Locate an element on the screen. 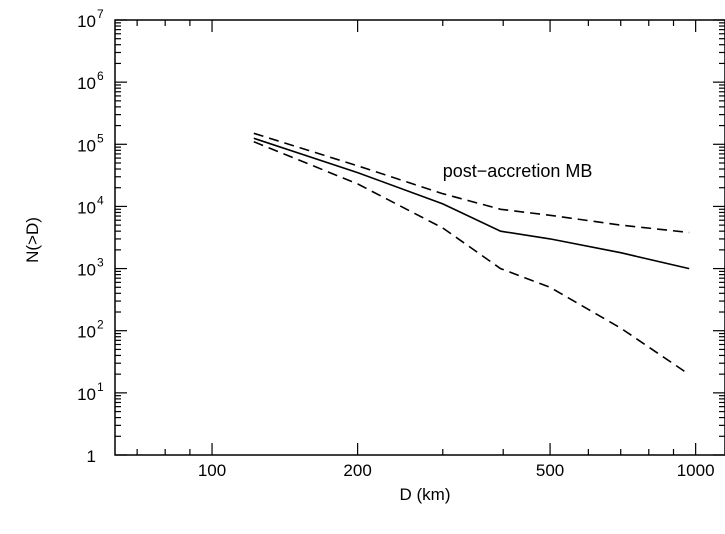 The height and width of the screenshot is (534, 725). y-tick-exponent: 4 is located at coordinates (100, 200).